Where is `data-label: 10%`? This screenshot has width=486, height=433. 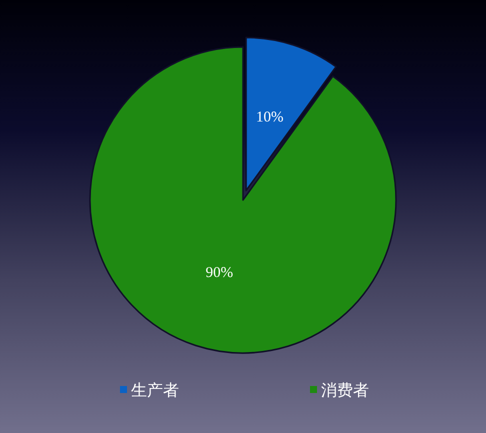 data-label: 10% is located at coordinates (270, 118).